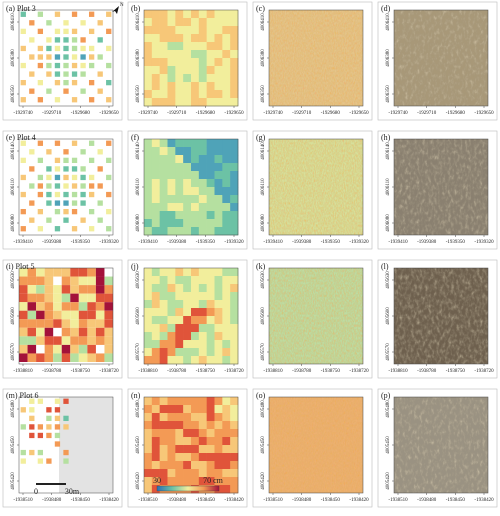 The image size is (500, 516). Describe the element at coordinates (263, 352) in the screenshot. I see `y-tick-label: 4005570` at that location.